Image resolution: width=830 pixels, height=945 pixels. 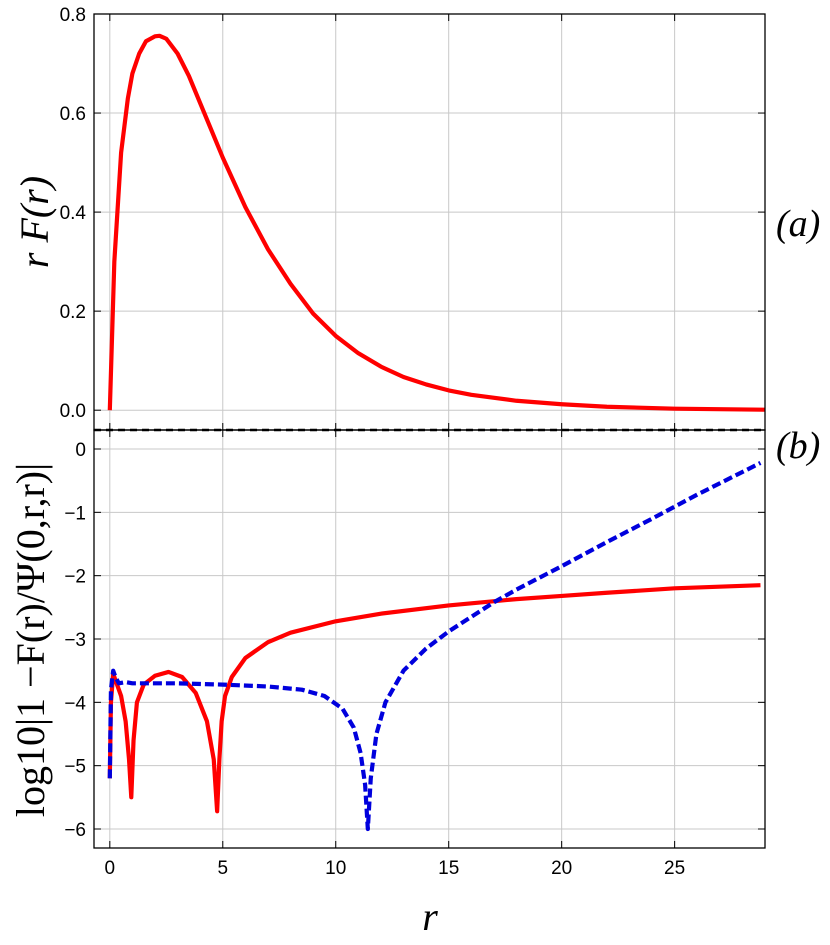 I want to click on x-ticks-b: 0 5 10 15 20 25, so click(x=395, y=868).